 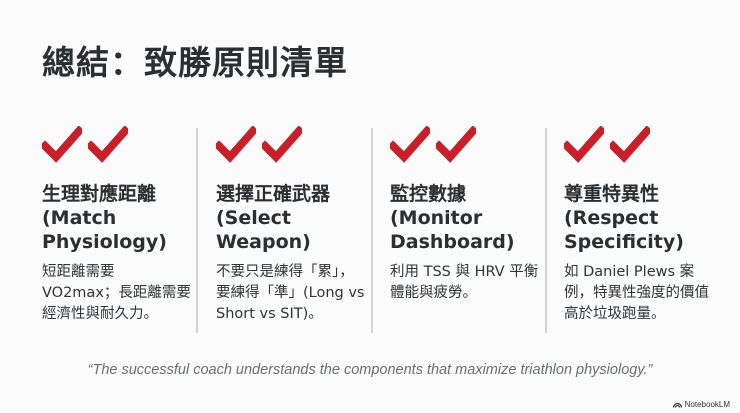 What do you see at coordinates (677, 405) in the screenshot?
I see `notebooklm-logo-icon` at bounding box center [677, 405].